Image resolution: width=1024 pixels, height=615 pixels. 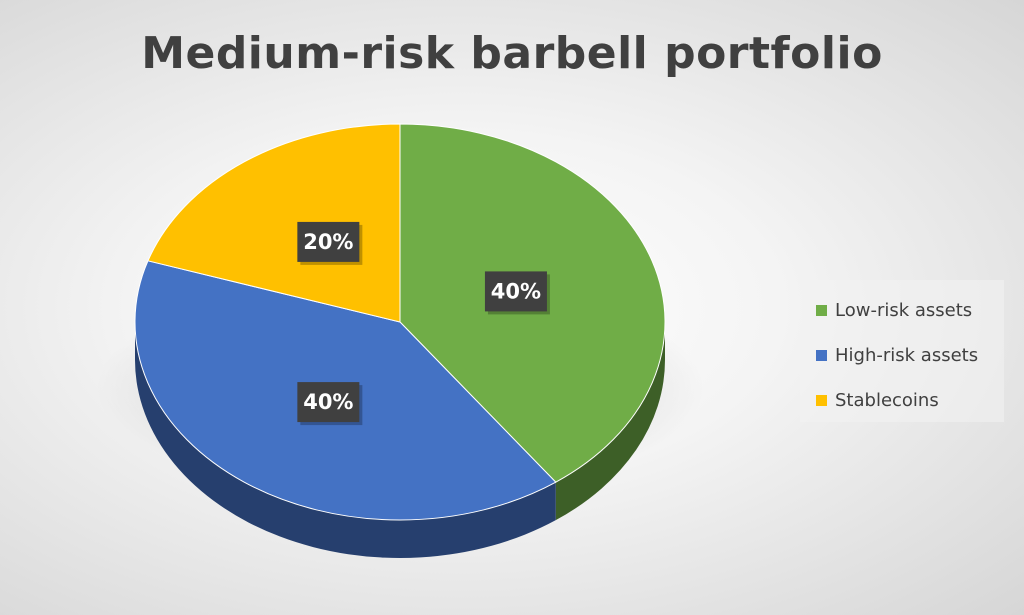 I want to click on legend-item-stablecoins: Stablecoins, so click(x=910, y=400).